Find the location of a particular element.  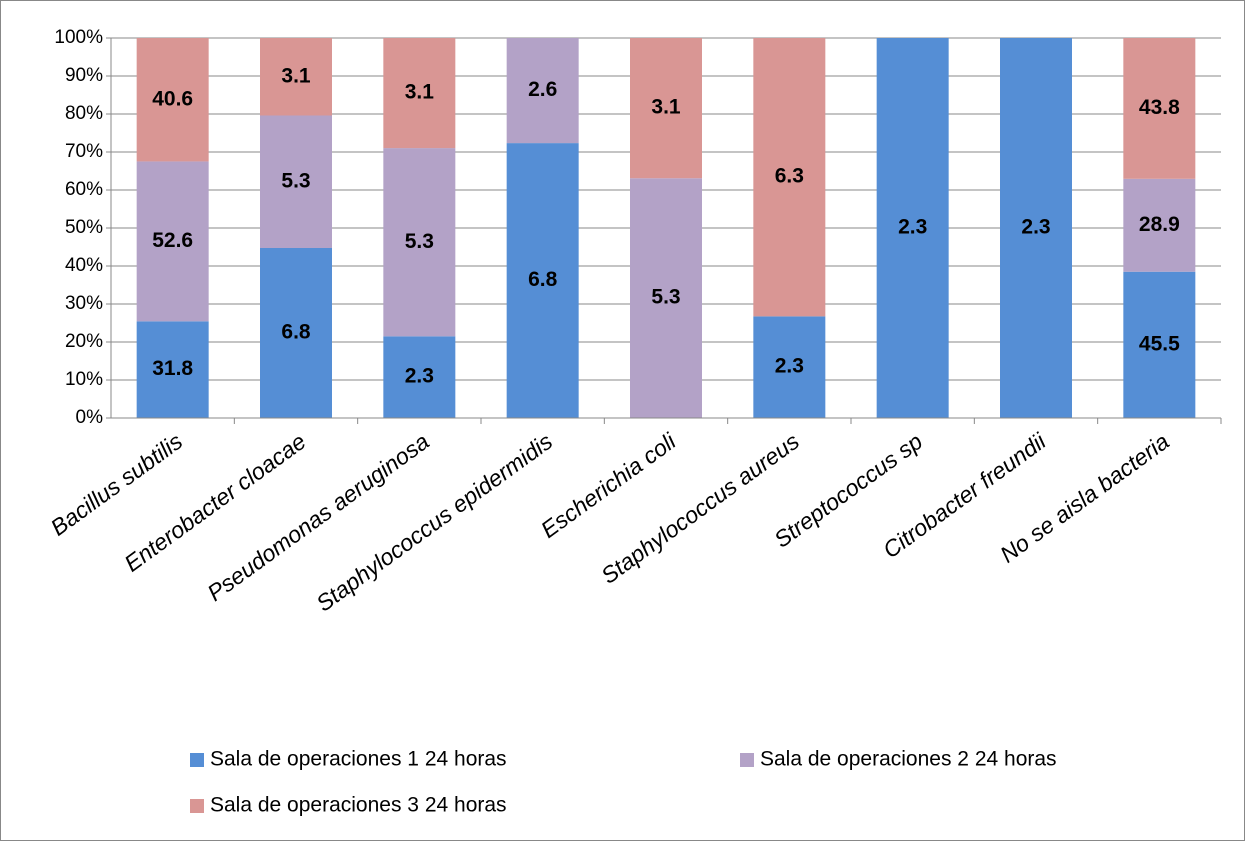

data-label: 2.6 is located at coordinates (542, 89).